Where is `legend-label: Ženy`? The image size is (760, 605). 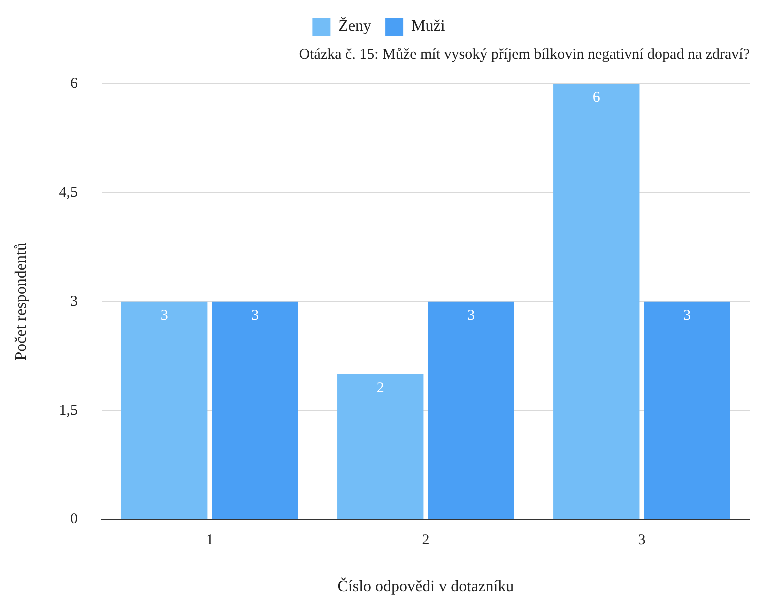
legend-label: Ženy is located at coordinates (355, 26).